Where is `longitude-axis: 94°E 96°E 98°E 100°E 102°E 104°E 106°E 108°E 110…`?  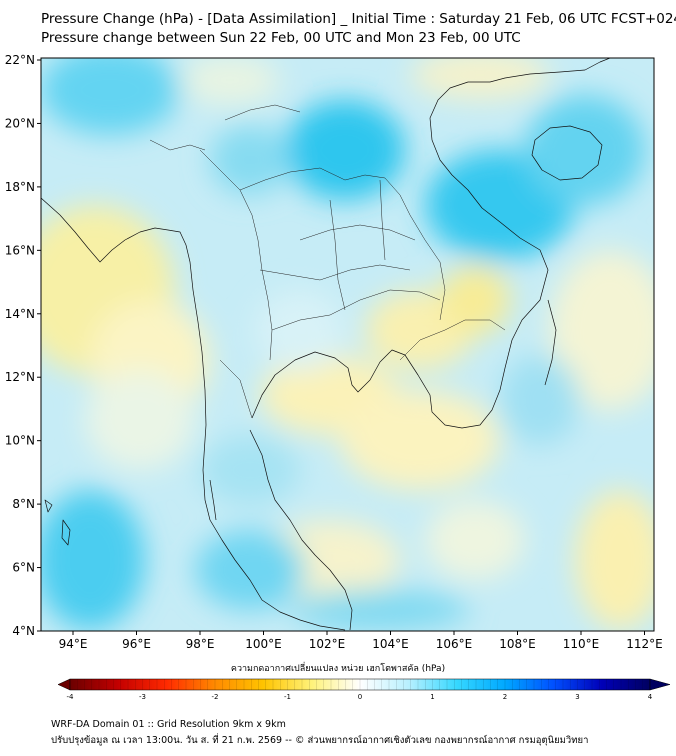 longitude-axis: 94°E 96°E 98°E 100°E 102°E 104°E 106°E 108°E 110… is located at coordinates (361, 641).